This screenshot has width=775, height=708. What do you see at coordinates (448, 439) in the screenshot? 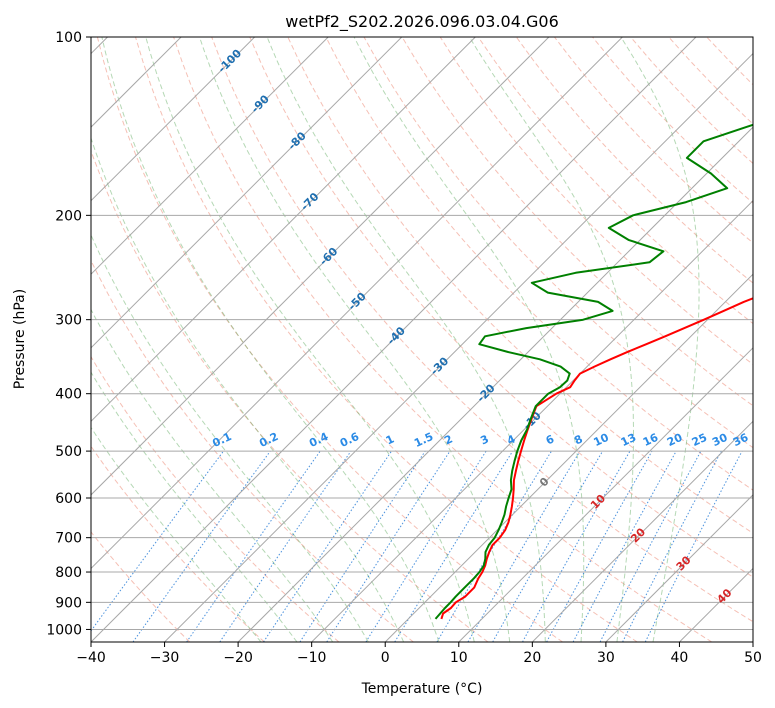
I see `mixing-ratio-label: 2` at bounding box center [448, 439].